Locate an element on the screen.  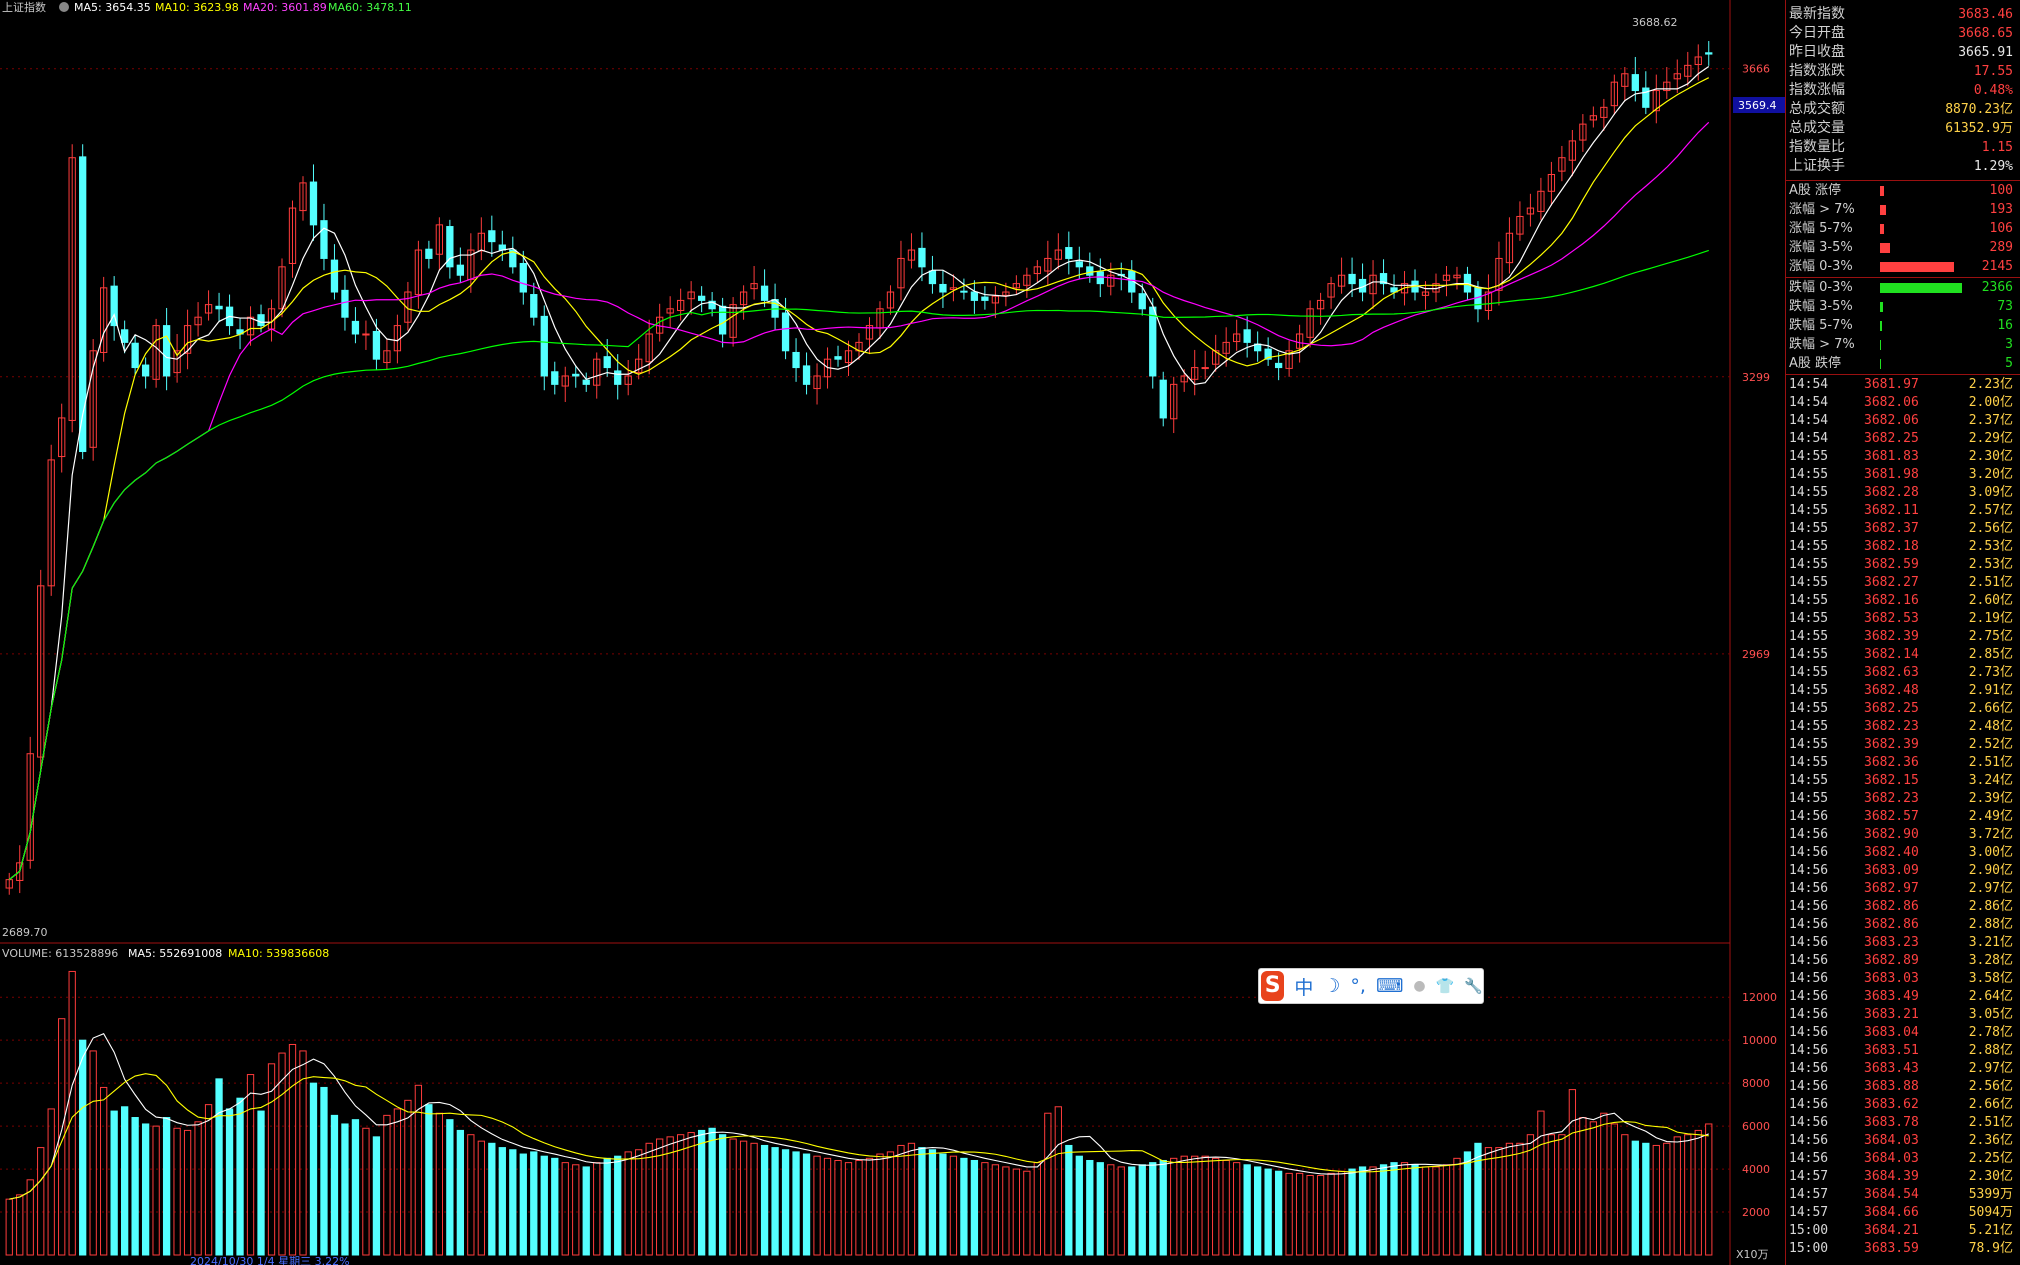
skin-icon: 👕 is located at coordinates (1445, 986).